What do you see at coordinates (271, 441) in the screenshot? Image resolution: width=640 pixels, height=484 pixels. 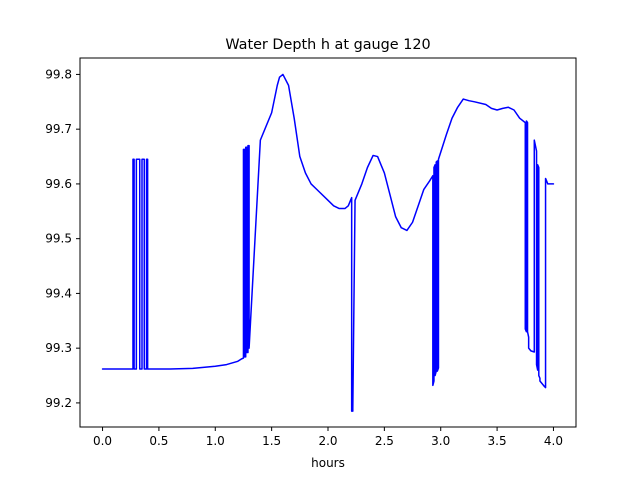 I see `x-tick-label: 1.5` at bounding box center [271, 441].